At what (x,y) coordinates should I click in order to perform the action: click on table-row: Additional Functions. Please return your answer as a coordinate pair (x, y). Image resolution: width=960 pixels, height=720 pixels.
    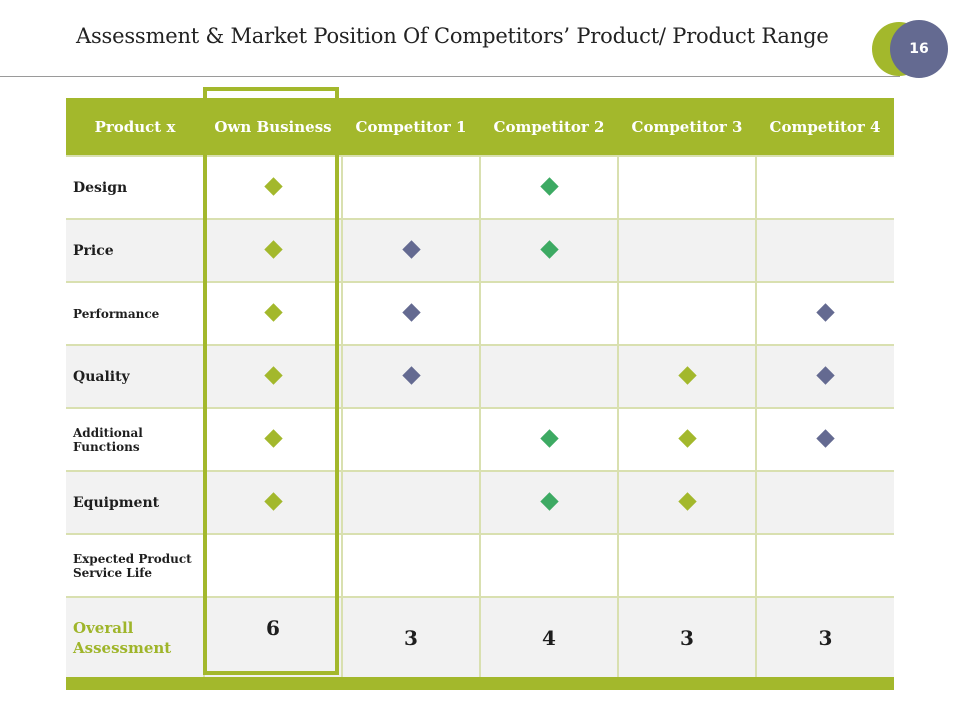
    Looking at the image, I should click on (480, 439).